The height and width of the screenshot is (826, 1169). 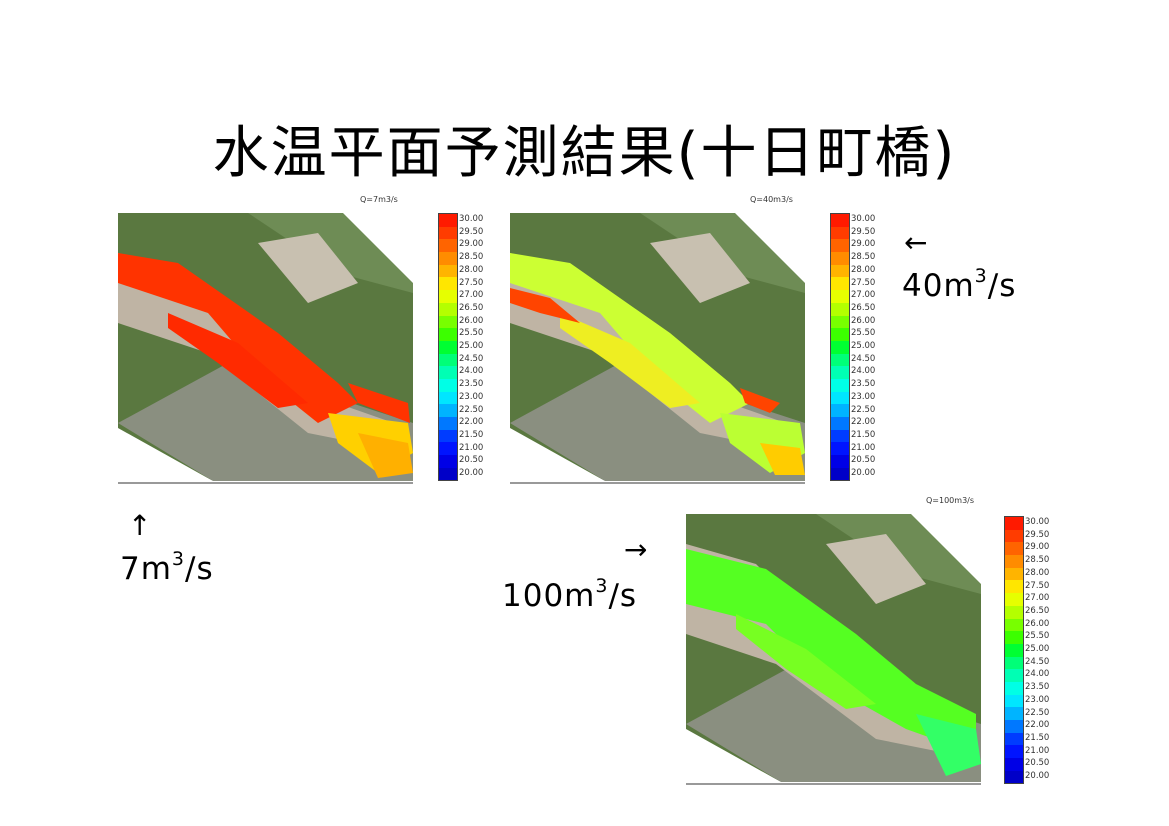 I want to click on arrow-7: ↑, so click(x=140, y=525).